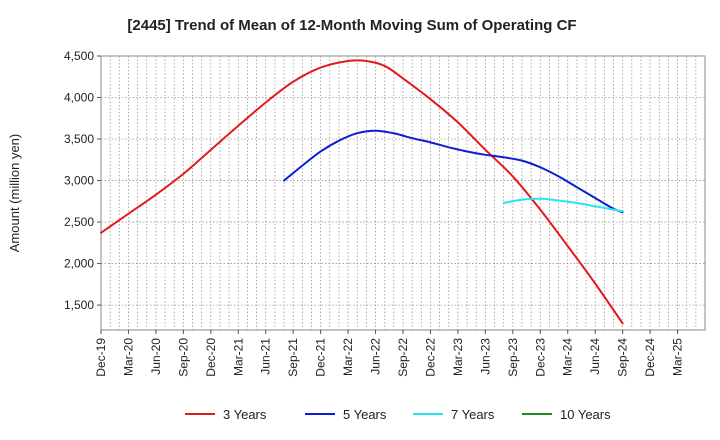  What do you see at coordinates (293, 357) in the screenshot?
I see `x-tick-label: Sep-21` at bounding box center [293, 357].